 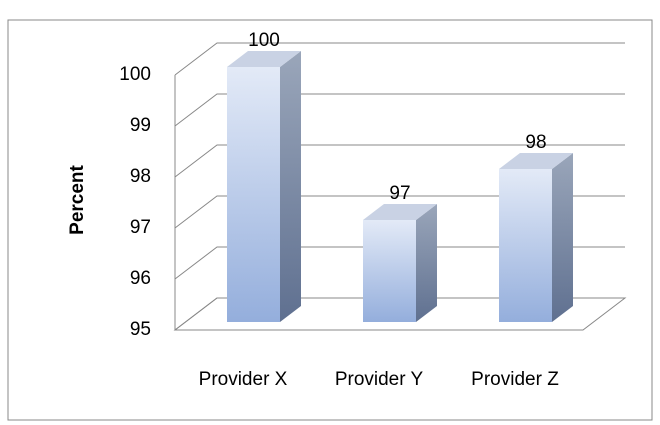 I want to click on y-tick-label: 98, so click(x=140, y=176).